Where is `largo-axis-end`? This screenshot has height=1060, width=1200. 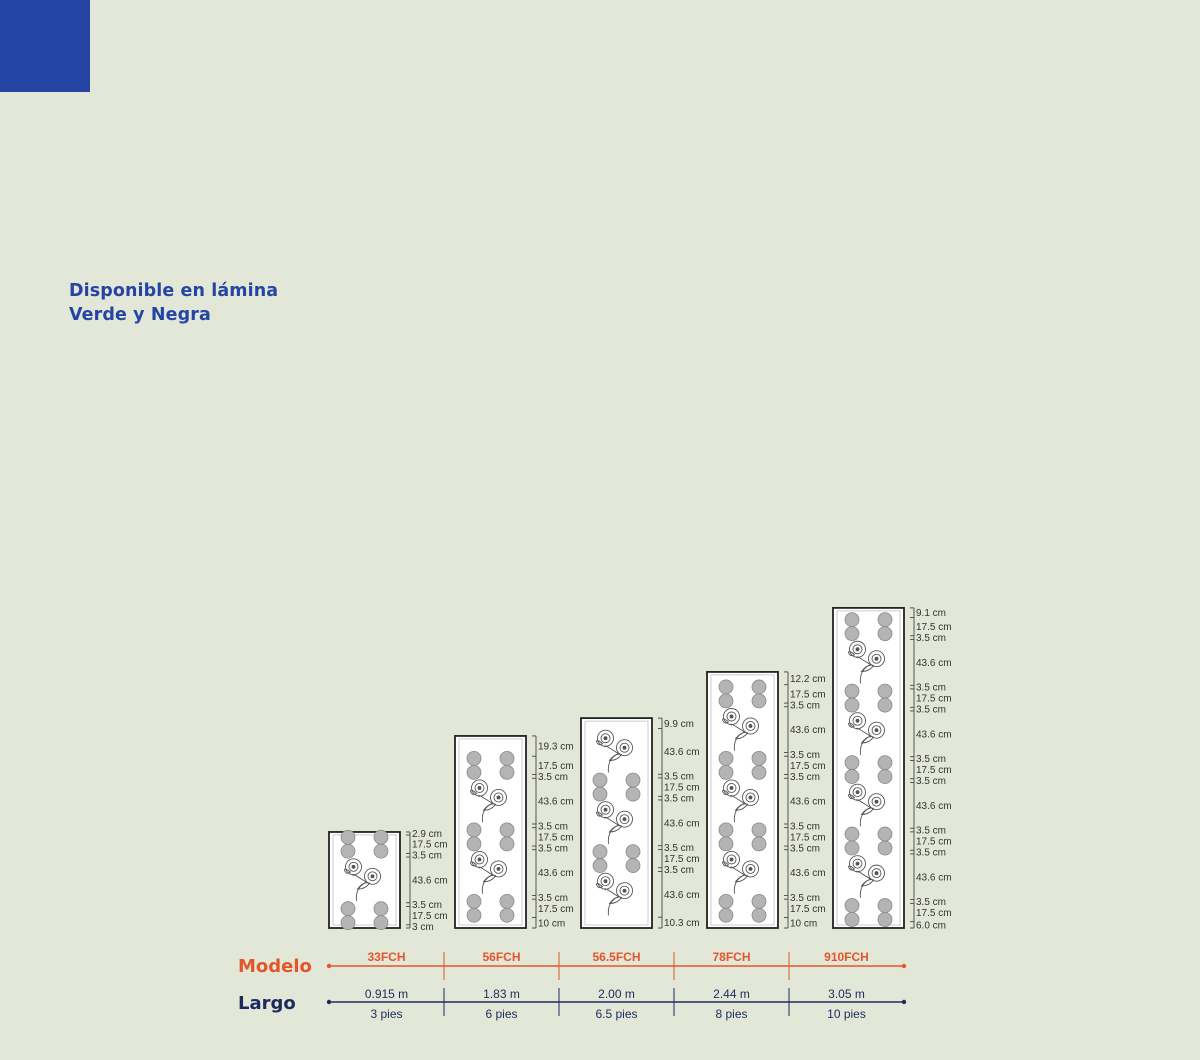
largo-axis-end is located at coordinates (904, 1002).